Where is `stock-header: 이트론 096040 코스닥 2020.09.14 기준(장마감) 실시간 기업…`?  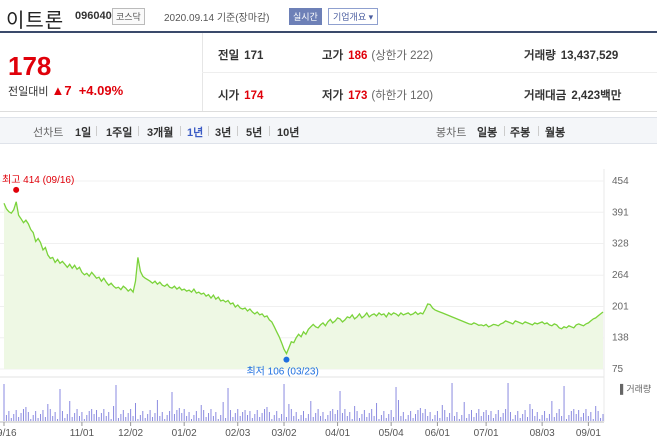 stock-header: 이트론 096040 코스닥 2020.09.14 기준(장마감) 실시간 기업… is located at coordinates (328, 16).